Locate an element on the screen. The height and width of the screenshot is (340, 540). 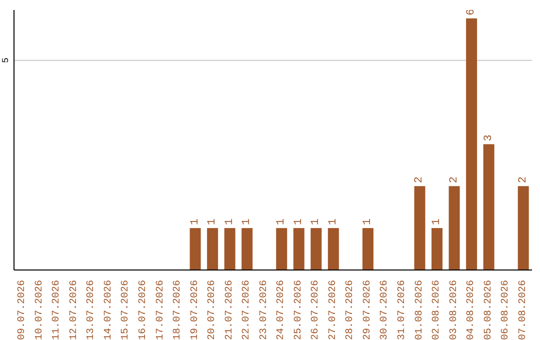
x-tick-label: 18.07.2026 is located at coordinates (178, 310).